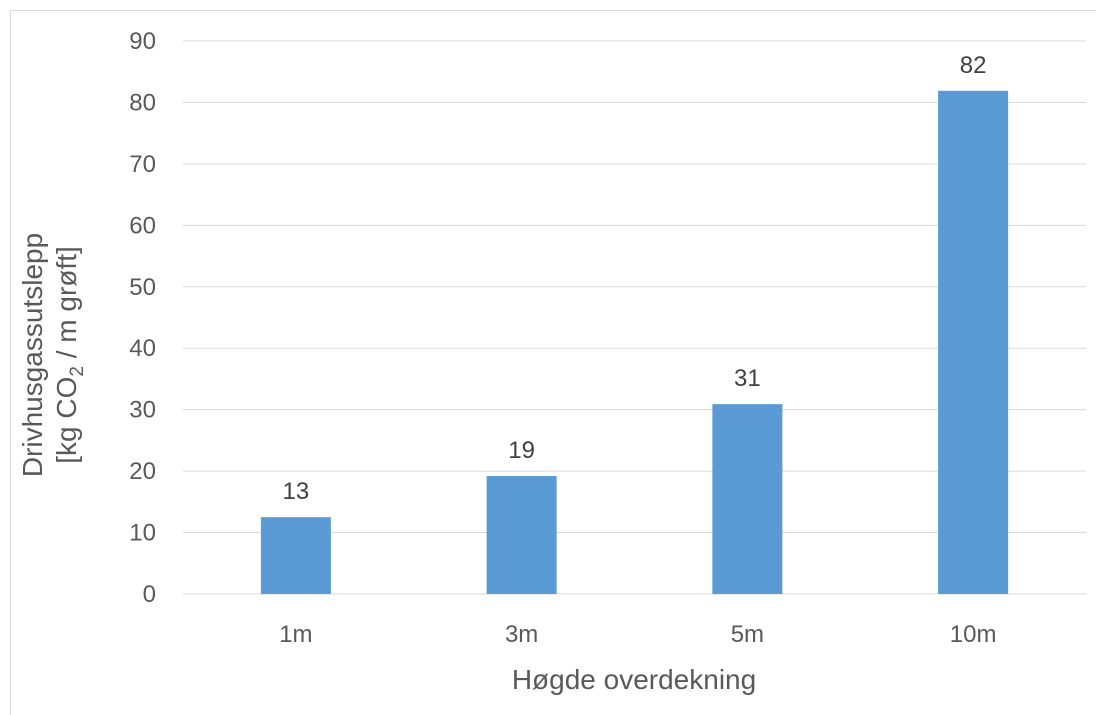 The width and height of the screenshot is (1096, 715). I want to click on y-tick-label: 60, so click(142, 225).